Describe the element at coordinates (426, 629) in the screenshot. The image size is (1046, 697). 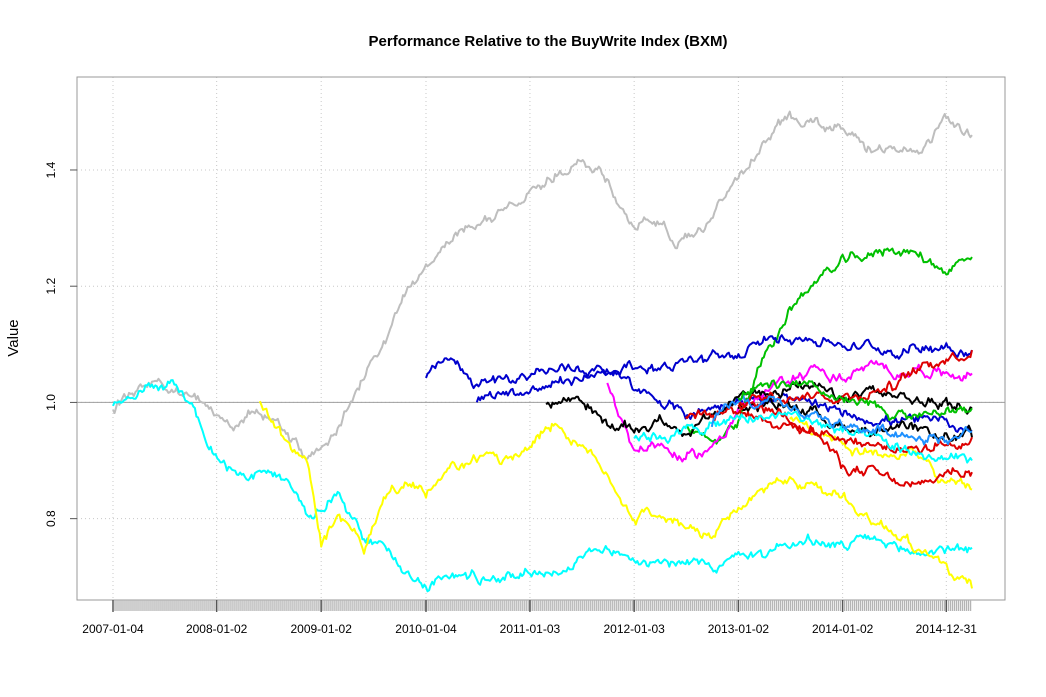
I see `x-tick-label: 2010-01-04` at that location.